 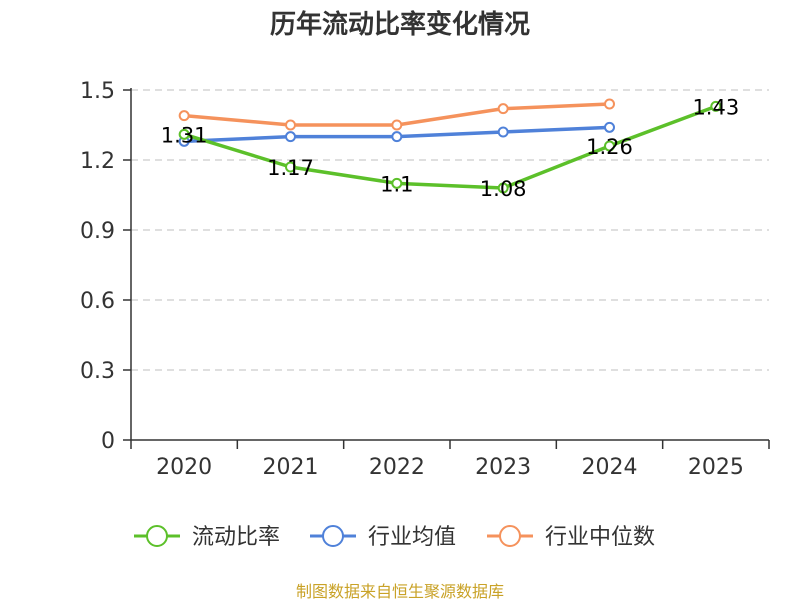 I want to click on legend: 流动比率 行业均值 行业中位数, so click(x=394, y=537).